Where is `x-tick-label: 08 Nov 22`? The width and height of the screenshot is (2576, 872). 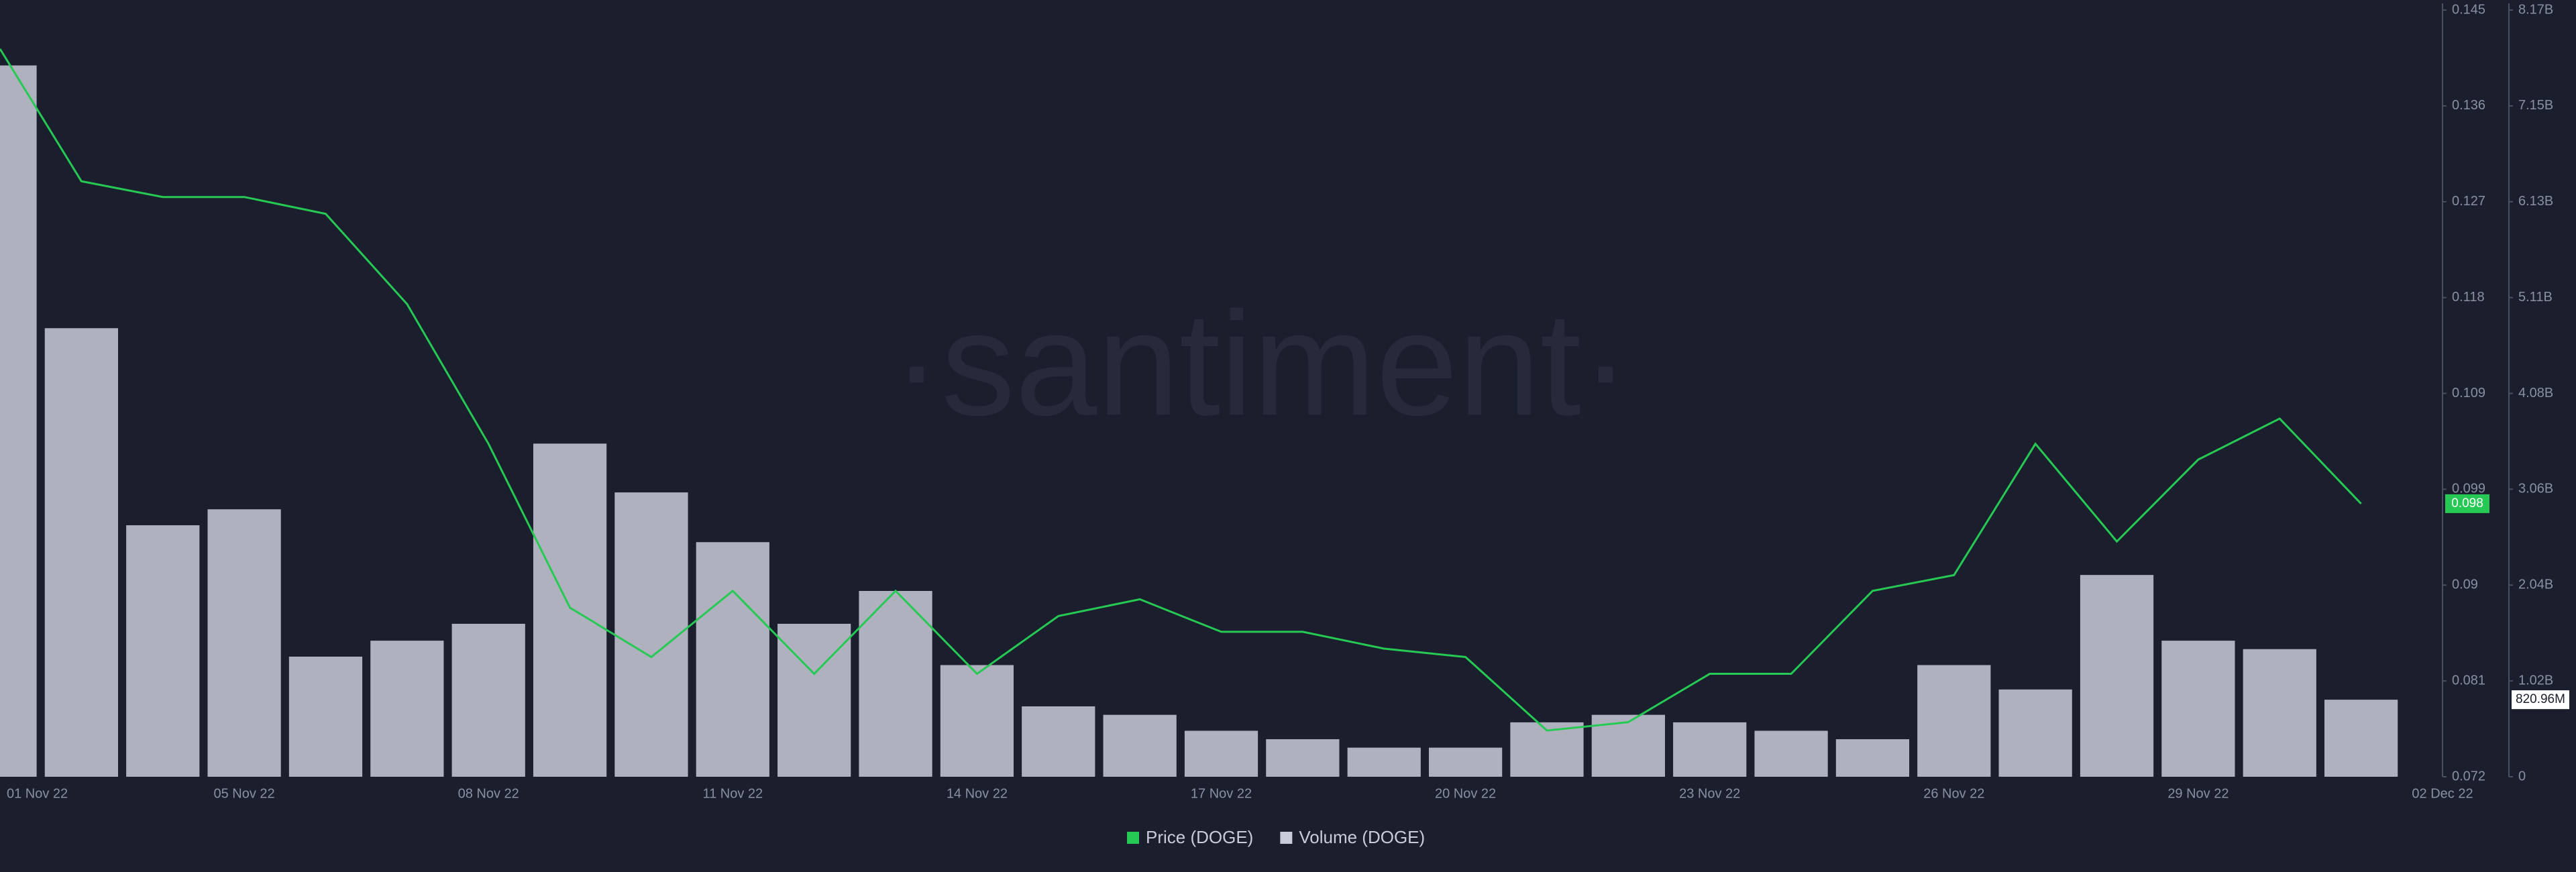 x-tick-label: 08 Nov 22 is located at coordinates (488, 793).